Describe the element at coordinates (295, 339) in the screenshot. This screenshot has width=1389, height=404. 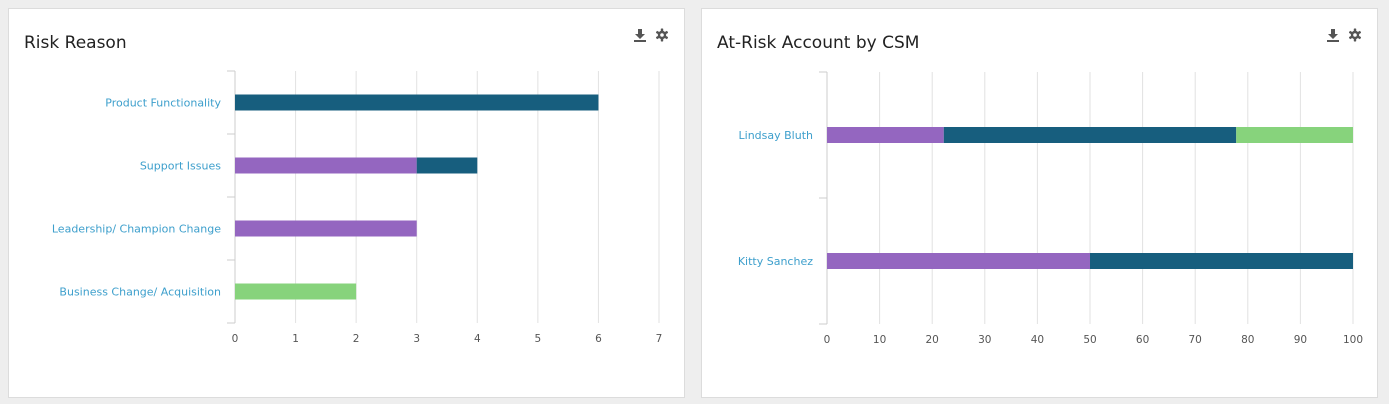
I see `x-tick-label: 1` at that location.